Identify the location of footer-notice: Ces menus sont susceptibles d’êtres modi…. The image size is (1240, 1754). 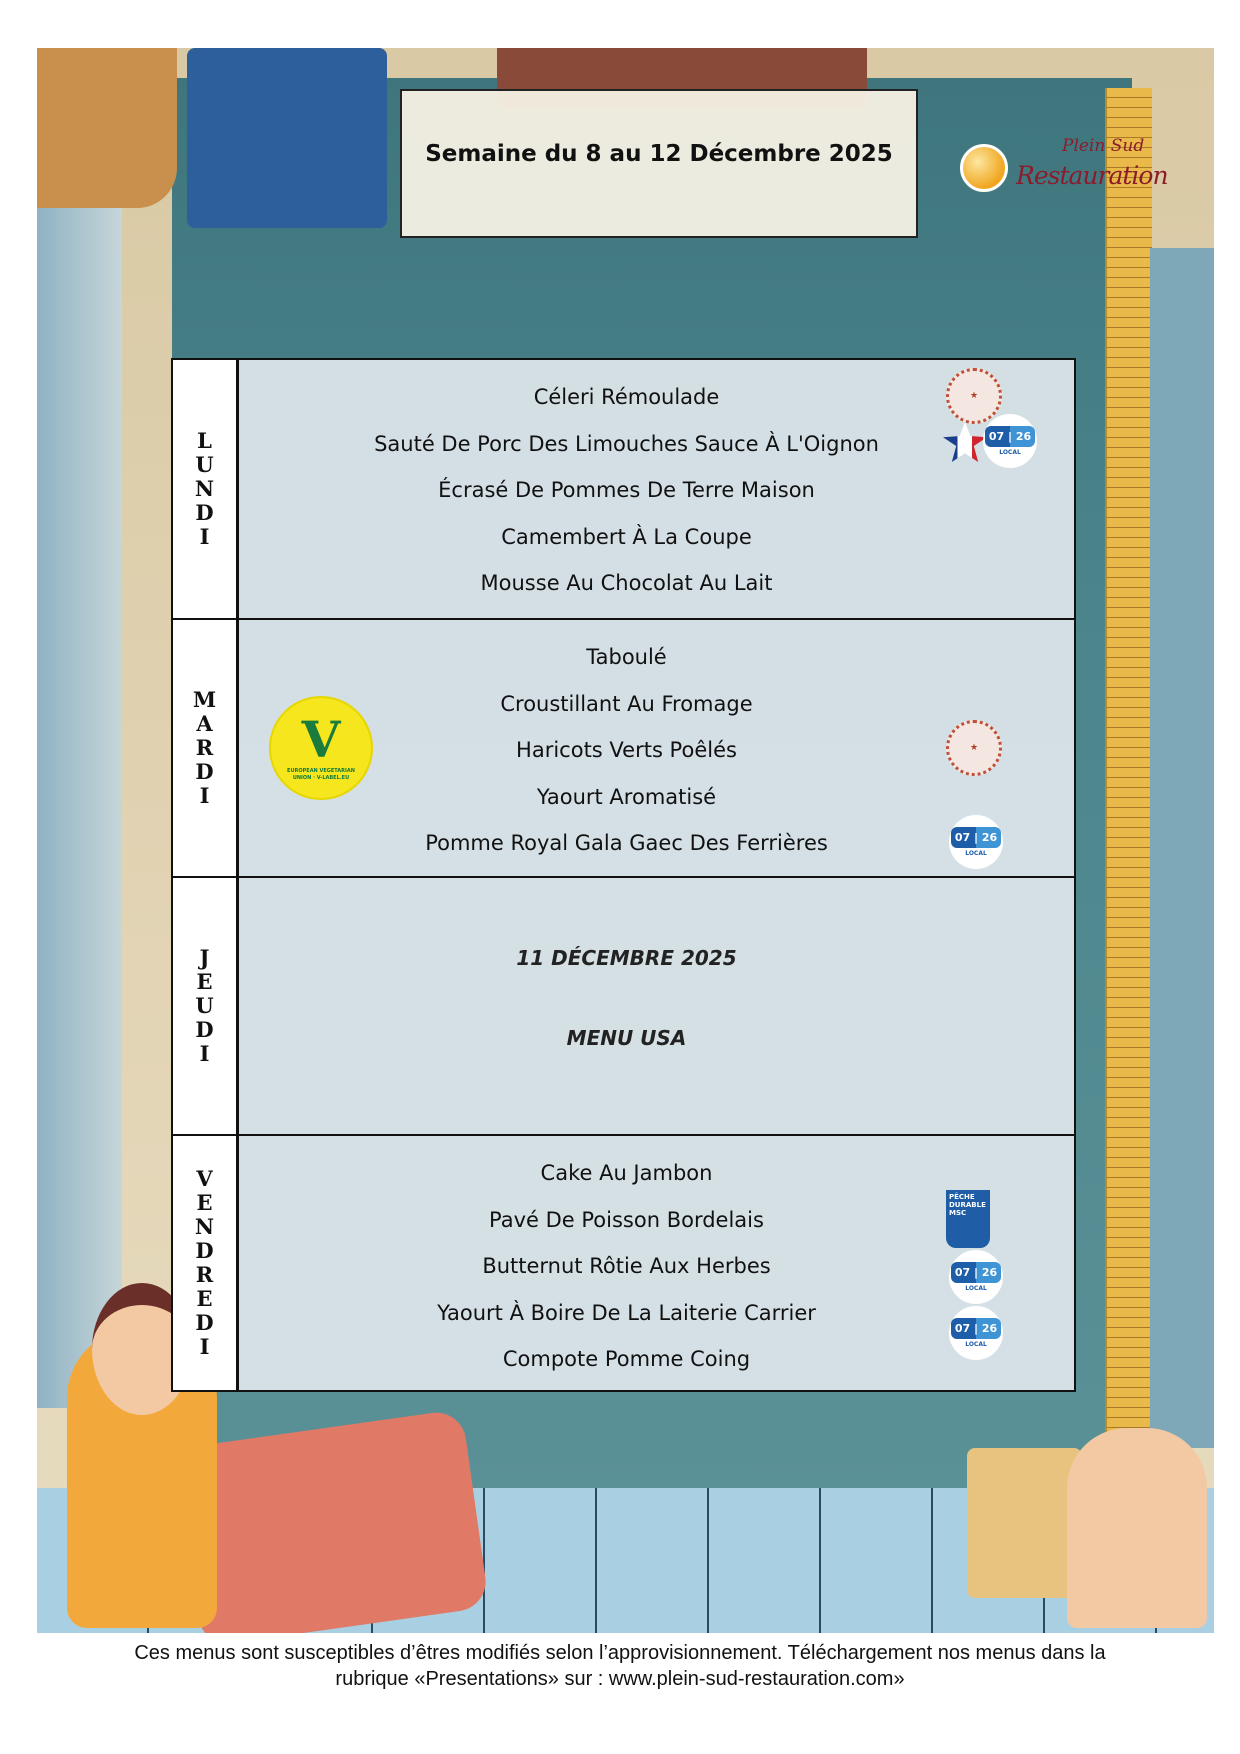
(620, 1666).